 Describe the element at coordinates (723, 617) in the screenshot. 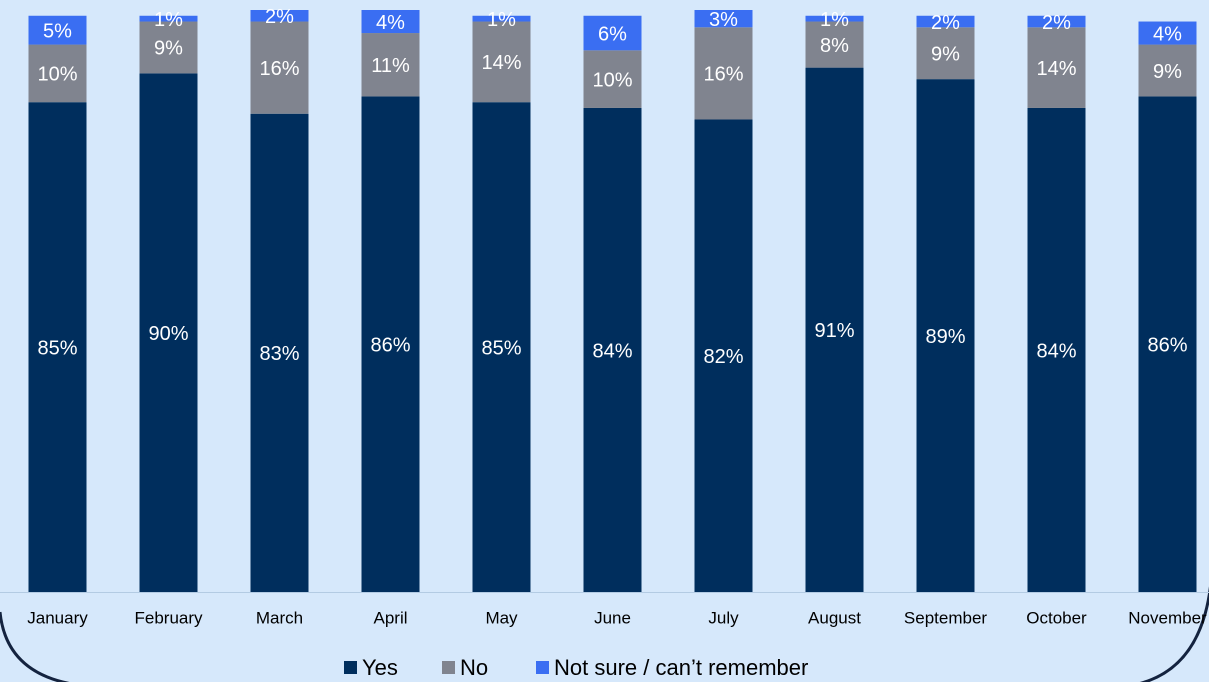

I see `x-tick-label: July` at that location.